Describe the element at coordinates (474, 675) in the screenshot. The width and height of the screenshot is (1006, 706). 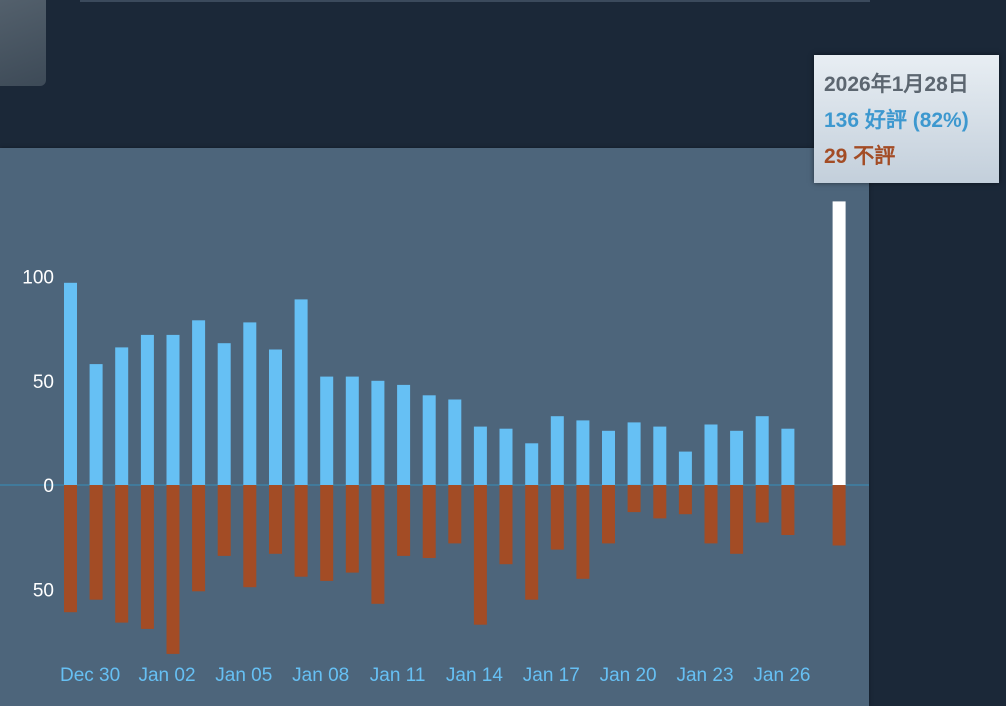
I see `x-tick-label: Jan 14` at that location.